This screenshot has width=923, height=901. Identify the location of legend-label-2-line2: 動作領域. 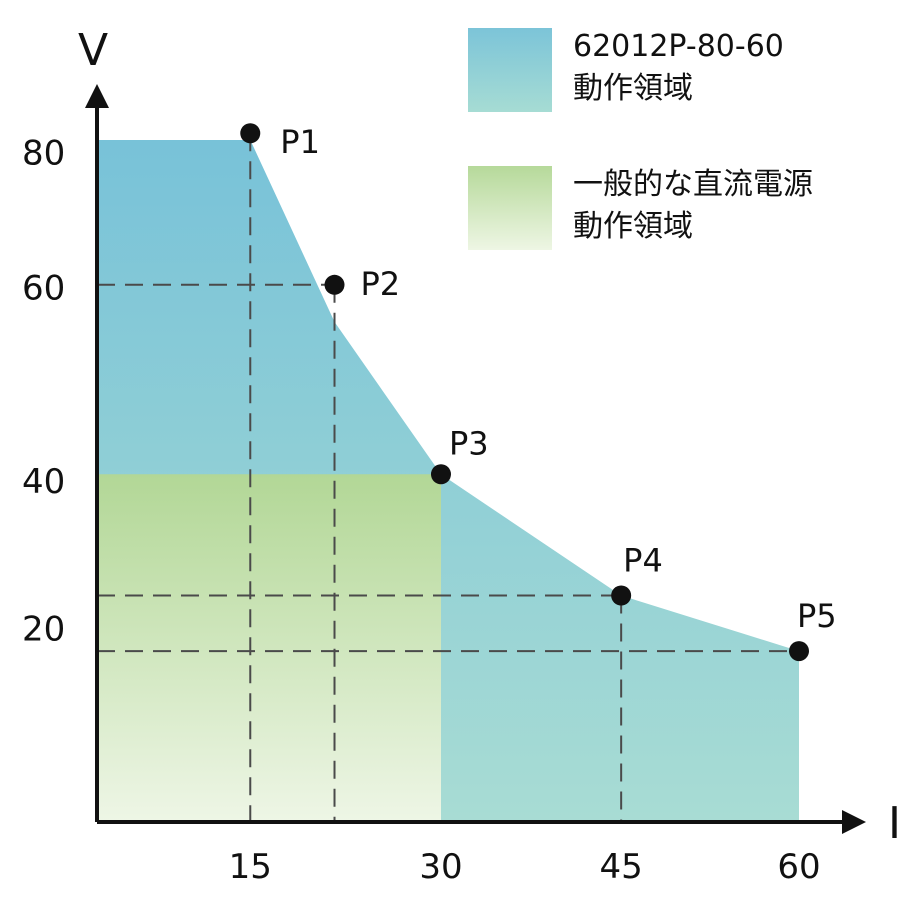
(633, 226).